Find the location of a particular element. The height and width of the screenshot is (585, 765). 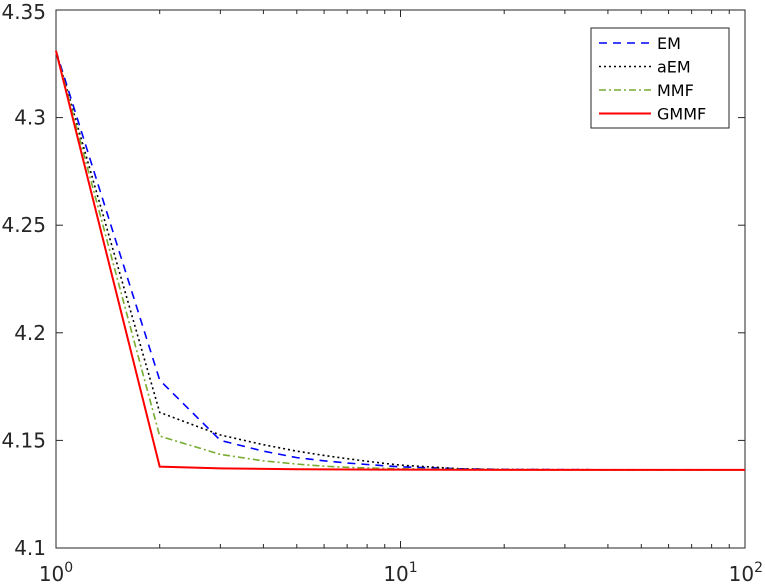

legend-label-em: EM is located at coordinates (669, 43).